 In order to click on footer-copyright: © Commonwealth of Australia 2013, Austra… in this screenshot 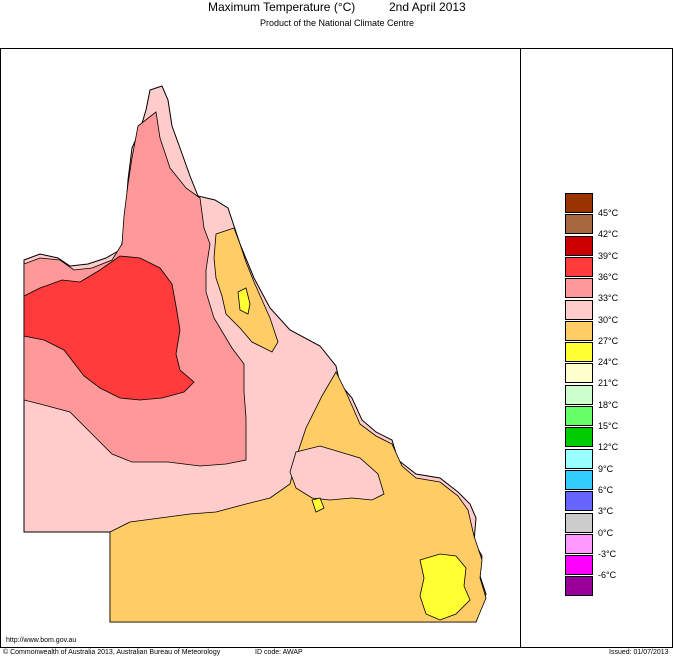, I will do `click(112, 652)`.